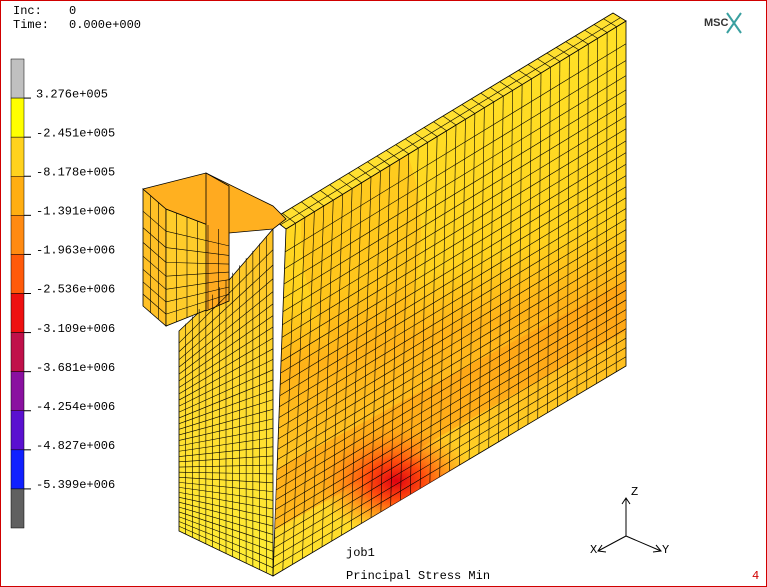 The image size is (767, 587). I want to click on window-id: 4, so click(755, 576).